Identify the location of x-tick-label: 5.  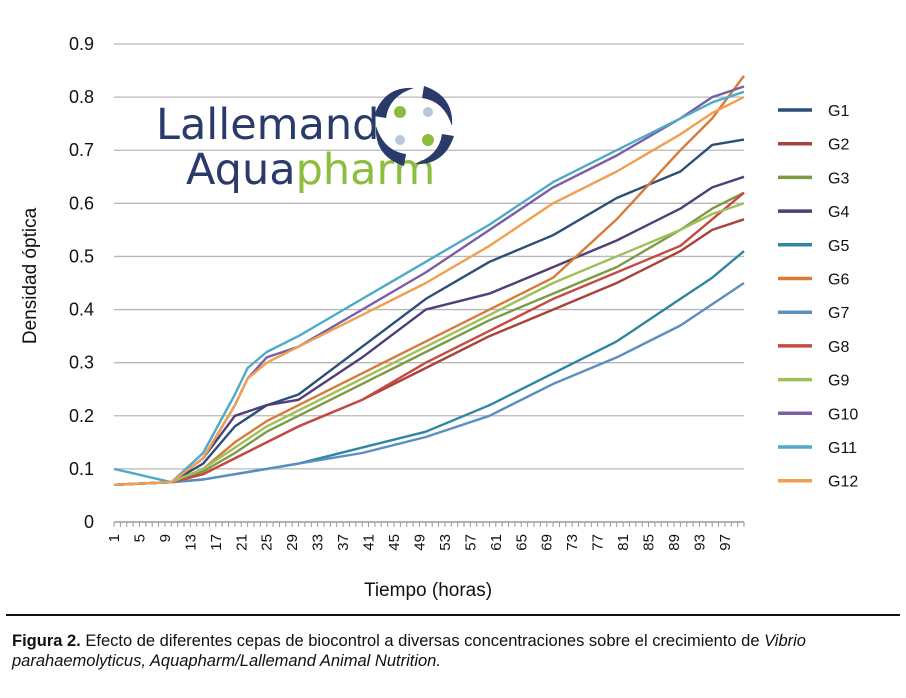
(139, 538).